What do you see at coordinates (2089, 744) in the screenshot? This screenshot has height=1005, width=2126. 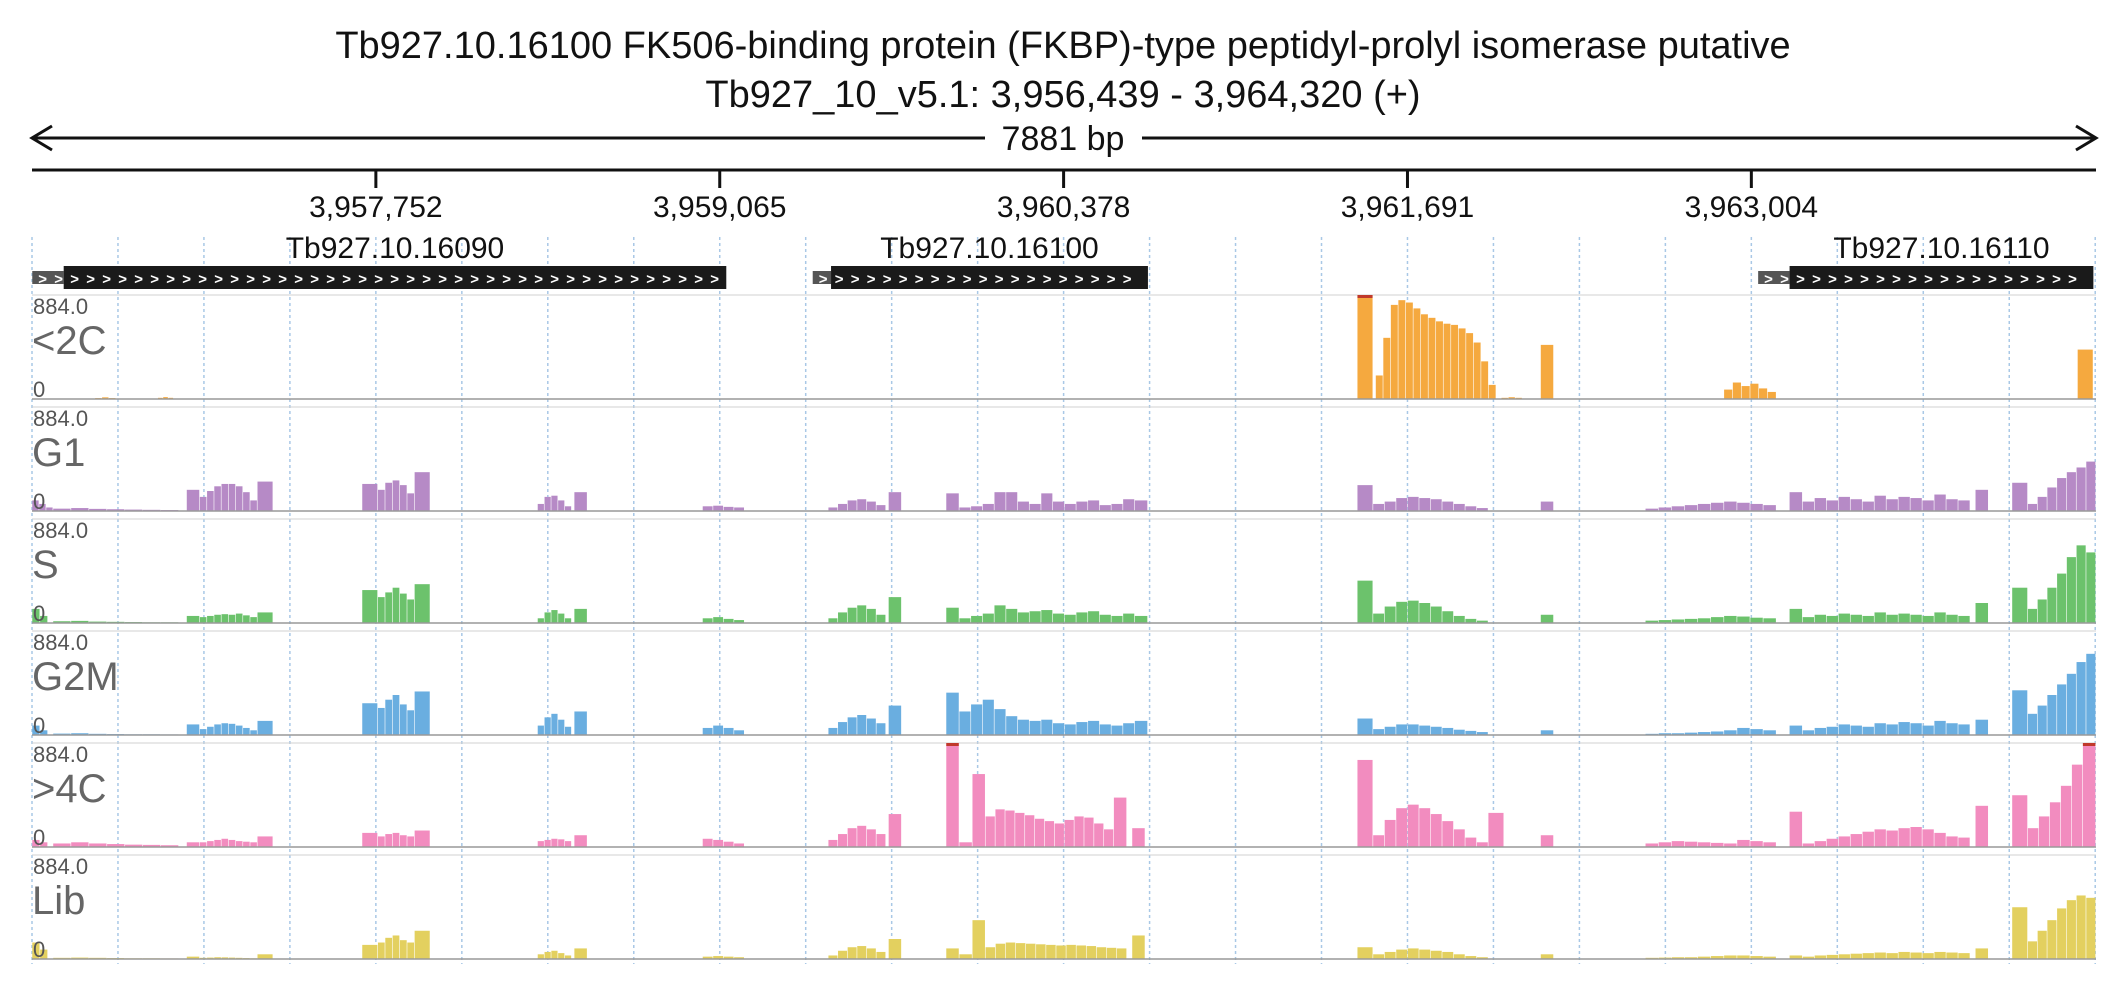 I see `clip-marker` at bounding box center [2089, 744].